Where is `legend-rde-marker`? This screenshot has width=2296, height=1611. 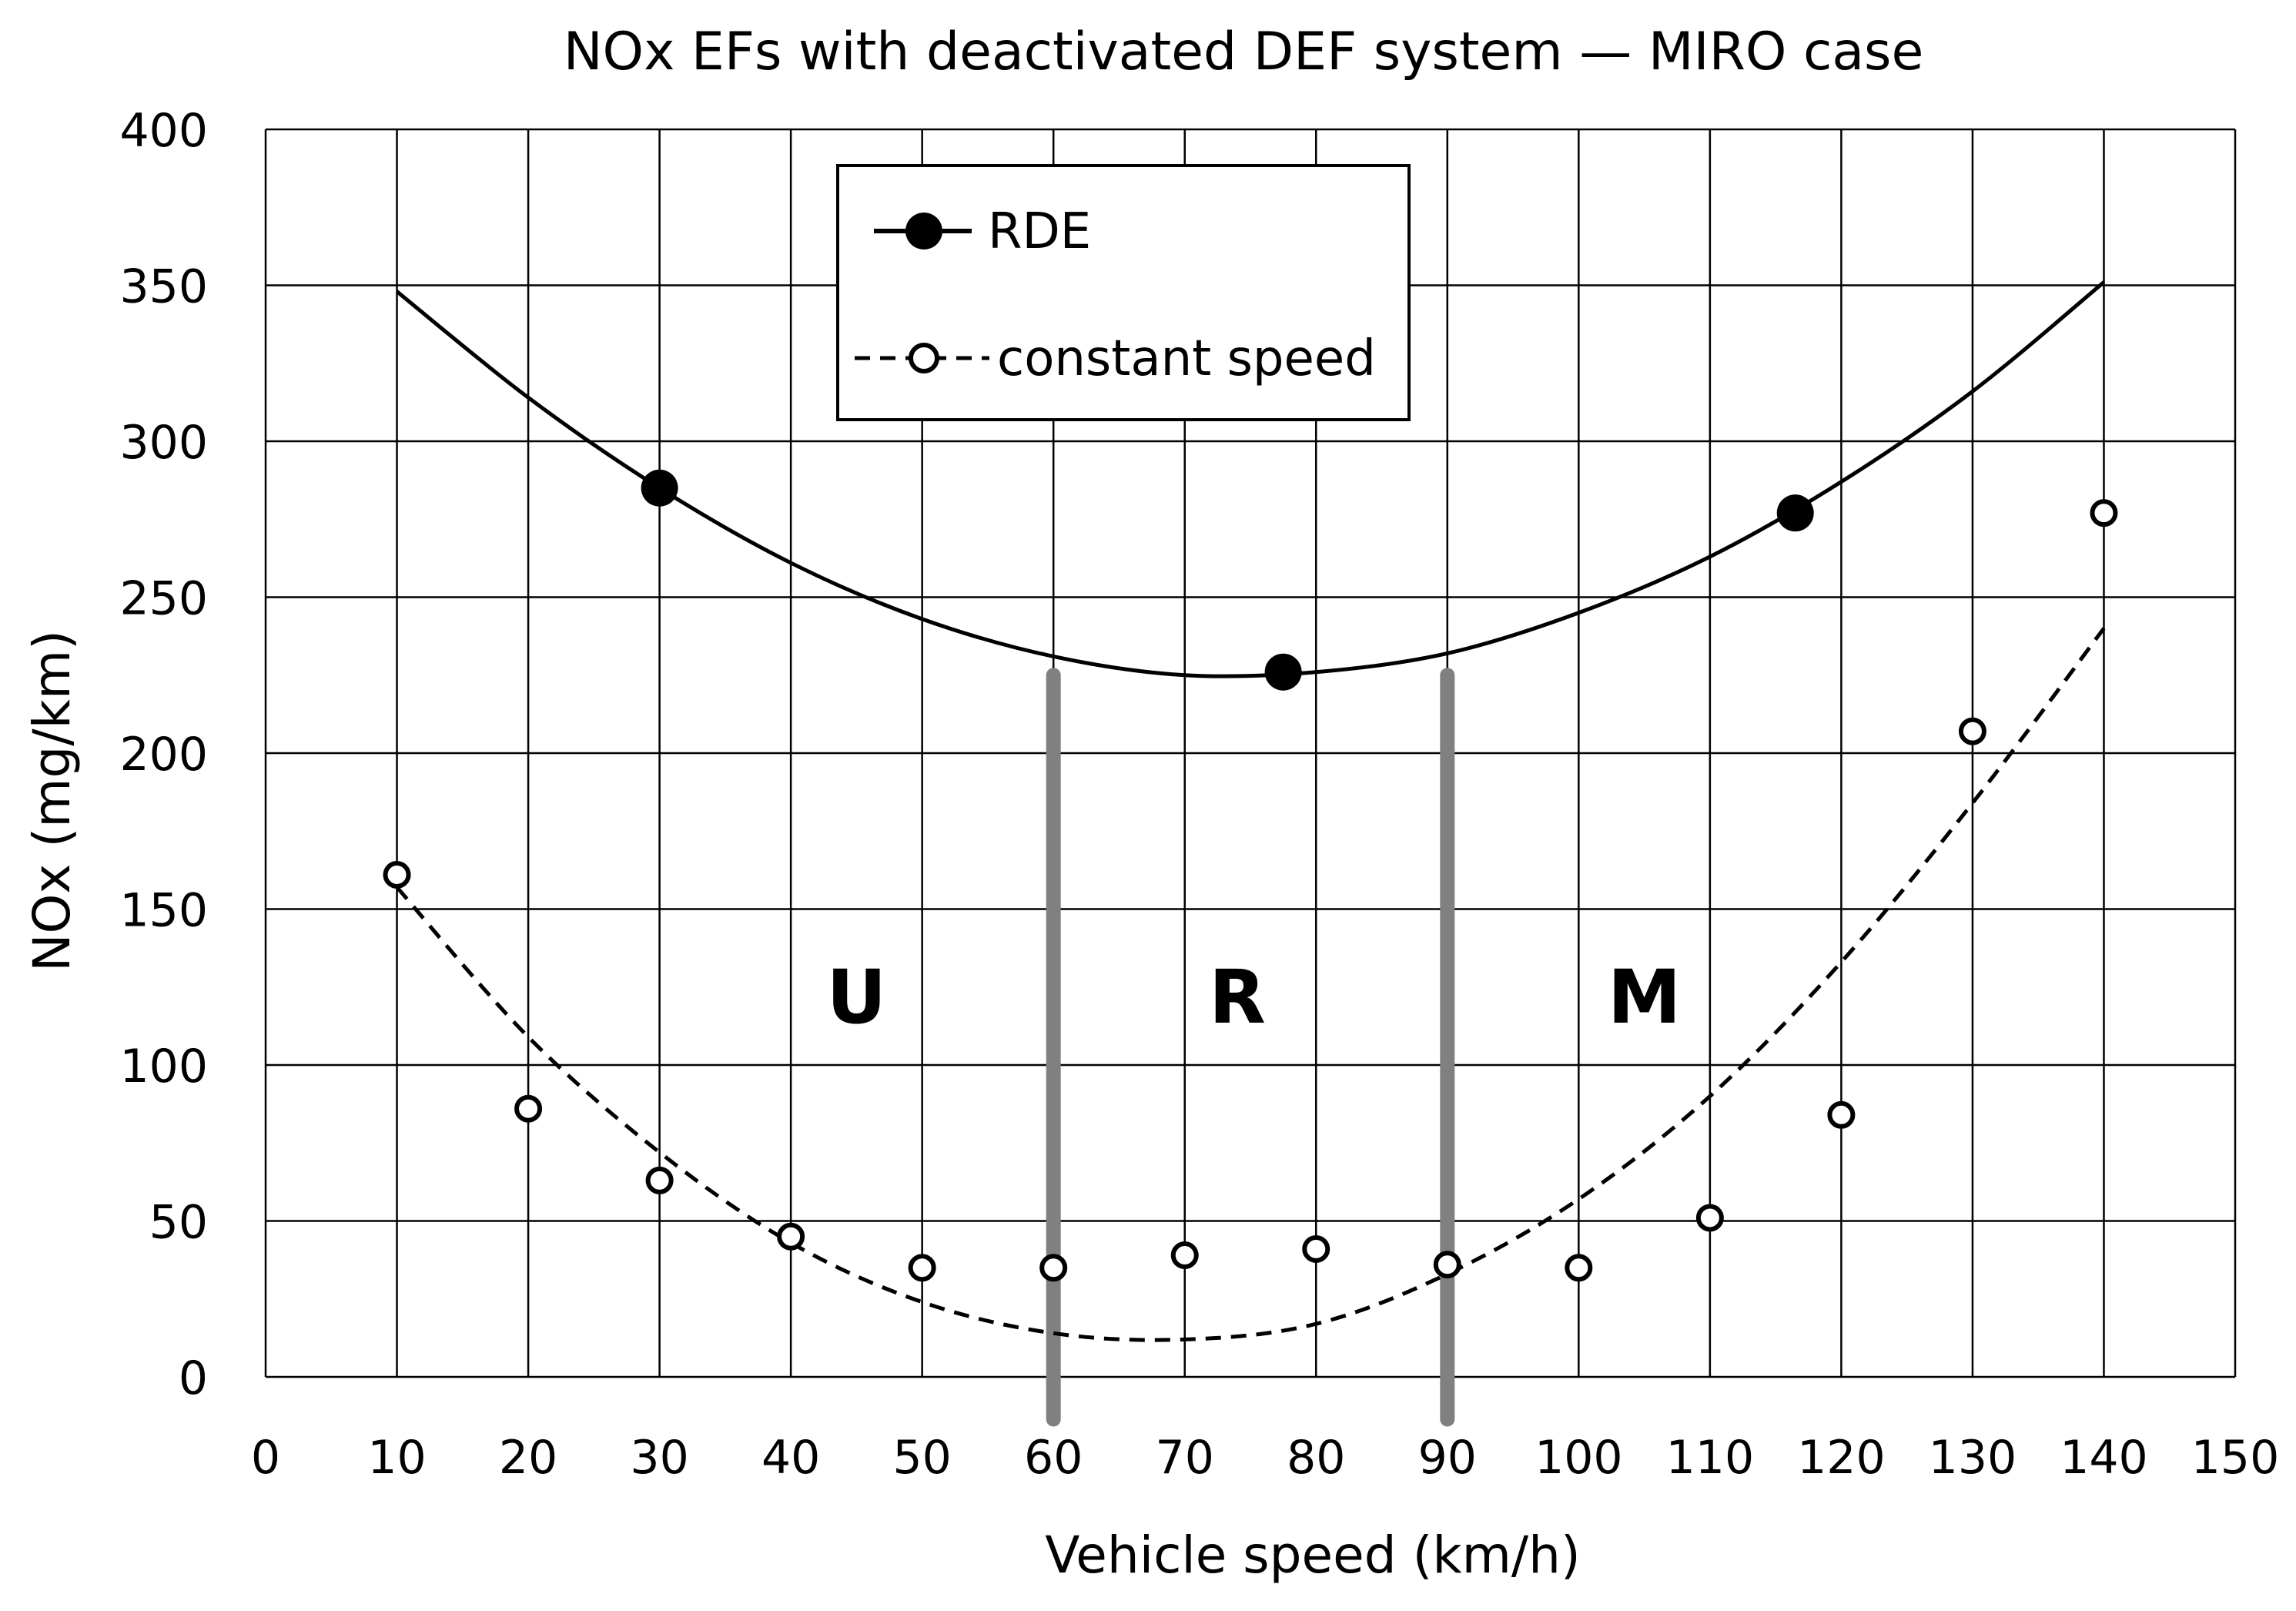 legend-rde-marker is located at coordinates (923, 231).